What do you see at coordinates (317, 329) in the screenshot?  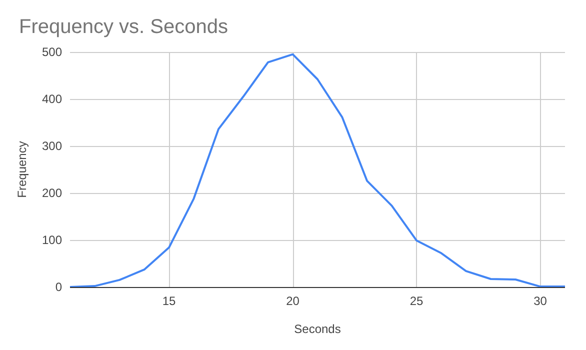 I see `x-axis-title: Seconds` at bounding box center [317, 329].